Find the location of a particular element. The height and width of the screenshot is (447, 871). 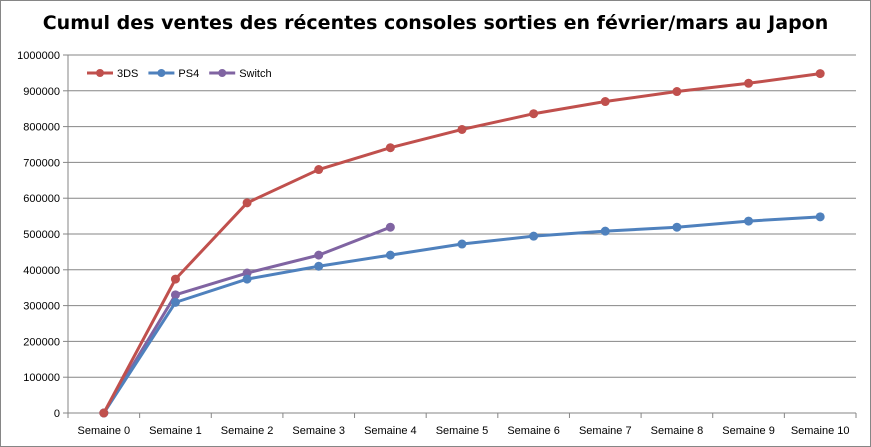

series-switch is located at coordinates (247, 320).